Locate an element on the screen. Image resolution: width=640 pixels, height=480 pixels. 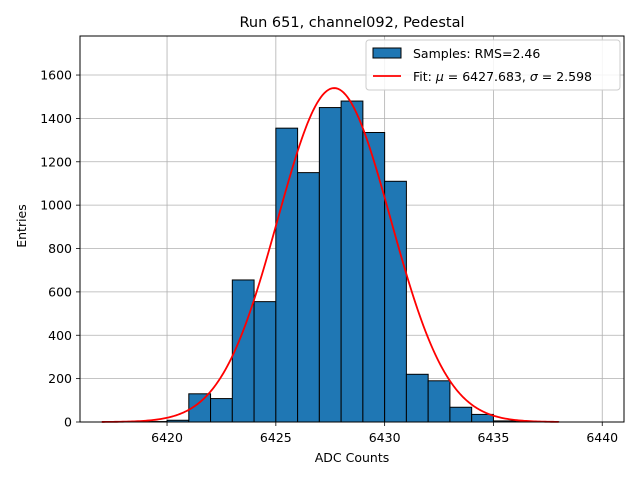
legend-label-fit: Fit: μ = 6427.683, σ = 2.598 is located at coordinates (502, 76).